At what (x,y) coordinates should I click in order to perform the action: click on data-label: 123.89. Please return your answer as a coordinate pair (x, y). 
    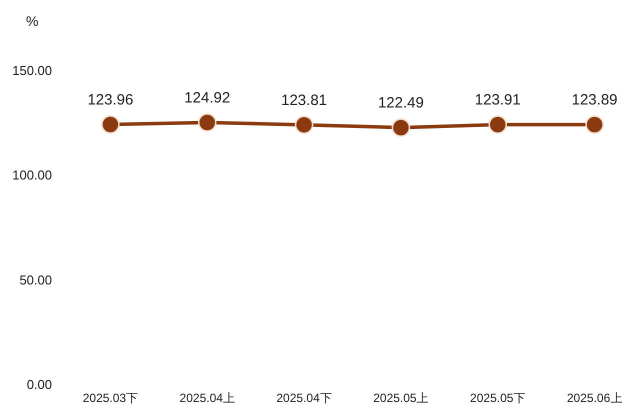
    Looking at the image, I should click on (595, 100).